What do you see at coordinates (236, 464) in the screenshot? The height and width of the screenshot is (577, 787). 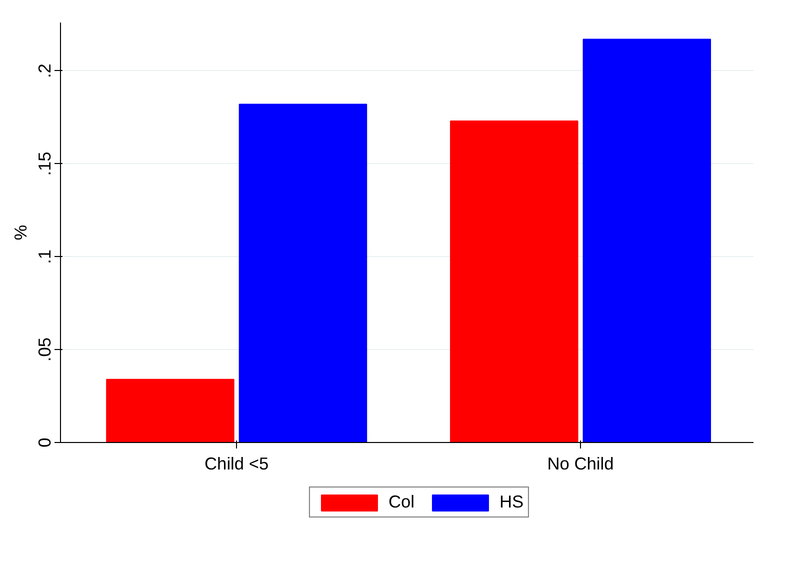 I see `x-tick-label: Child <5` at bounding box center [236, 464].